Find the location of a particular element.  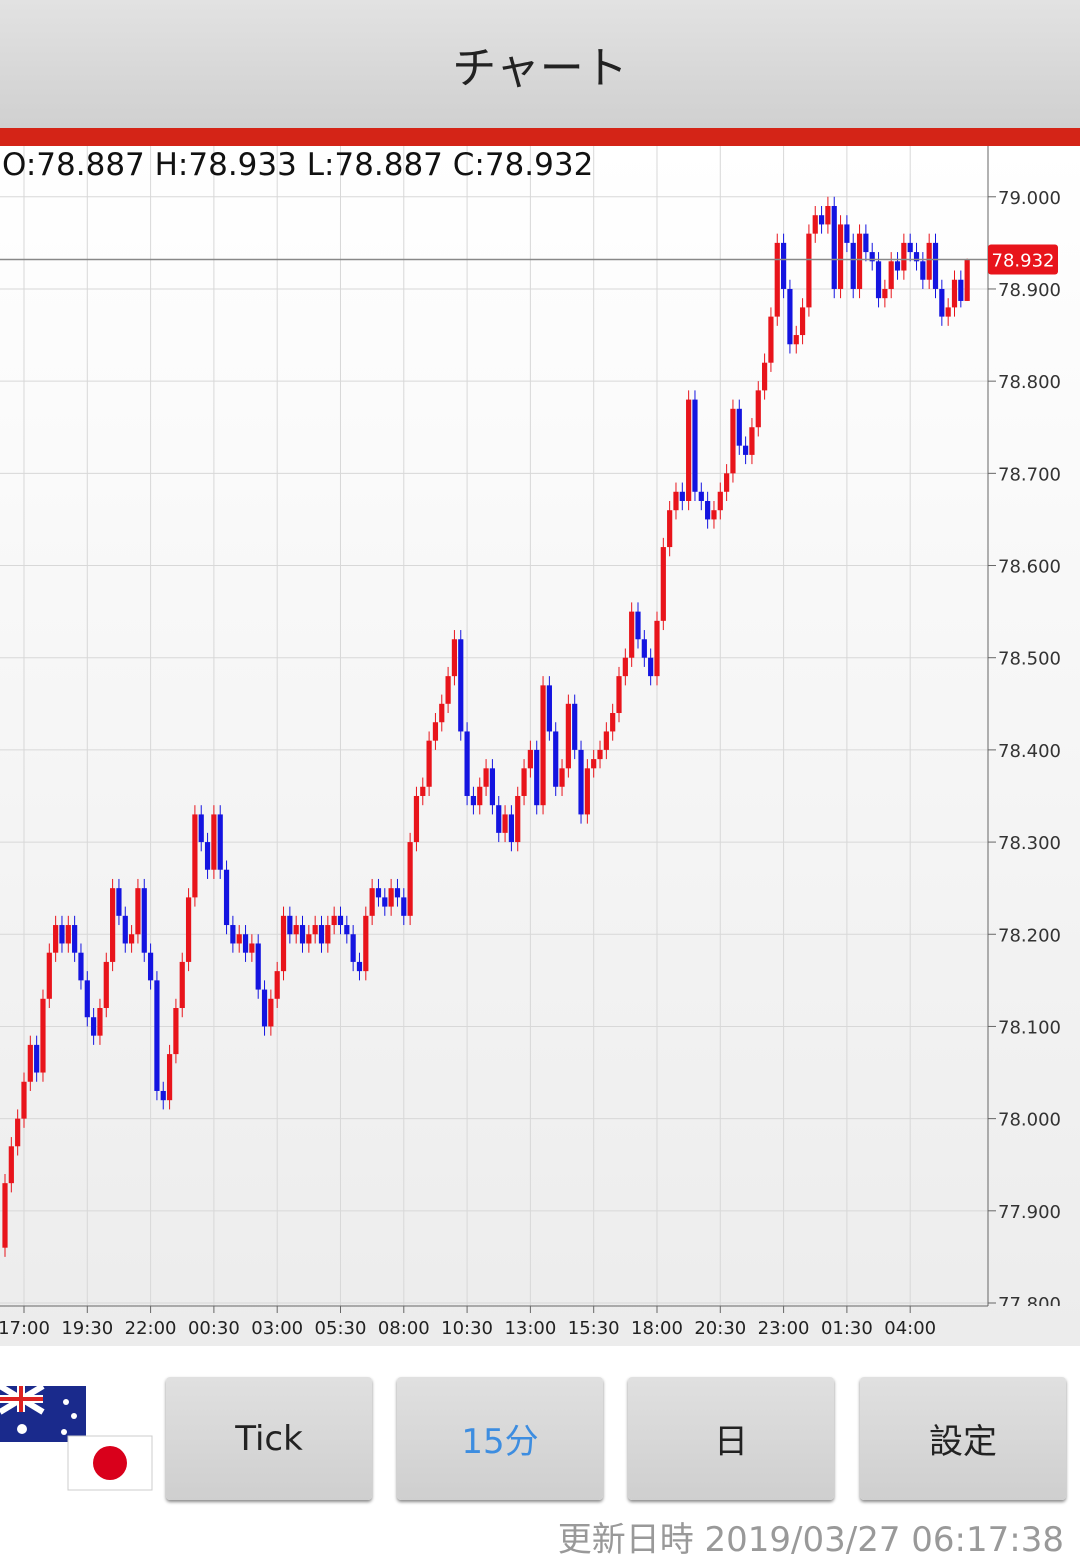

last-price-box is located at coordinates (1023, 259).